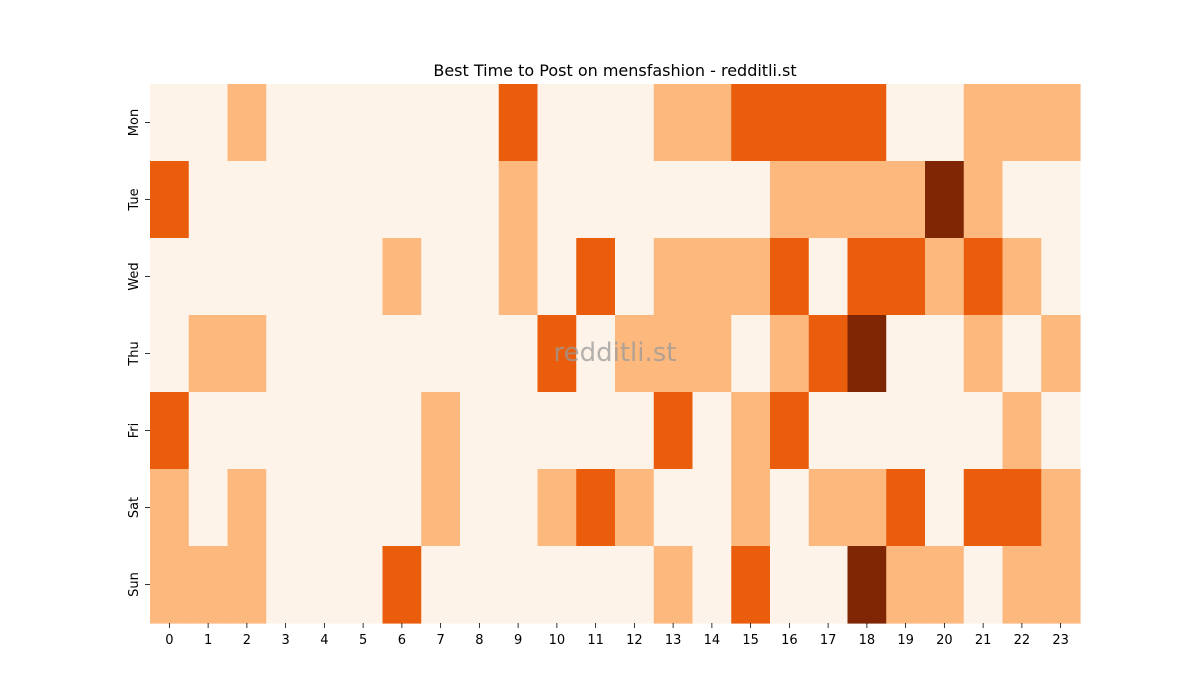 The image size is (1200, 700). What do you see at coordinates (324, 640) in the screenshot?
I see `x-tick-label: 4` at bounding box center [324, 640].